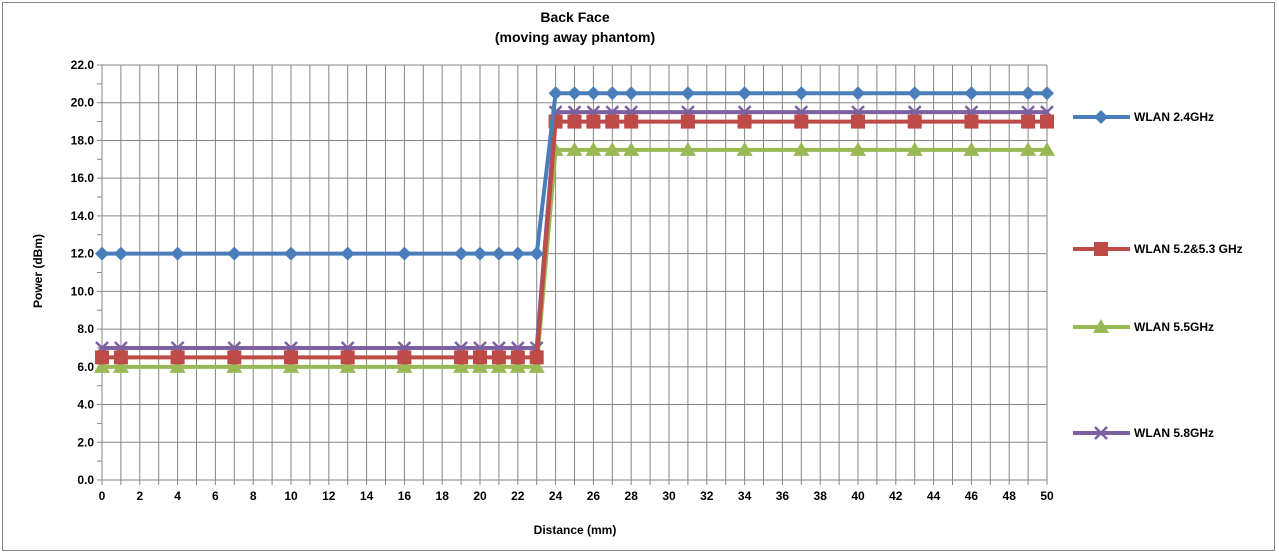  I want to click on chart-subtitle: (moving away phantom), so click(575, 37).